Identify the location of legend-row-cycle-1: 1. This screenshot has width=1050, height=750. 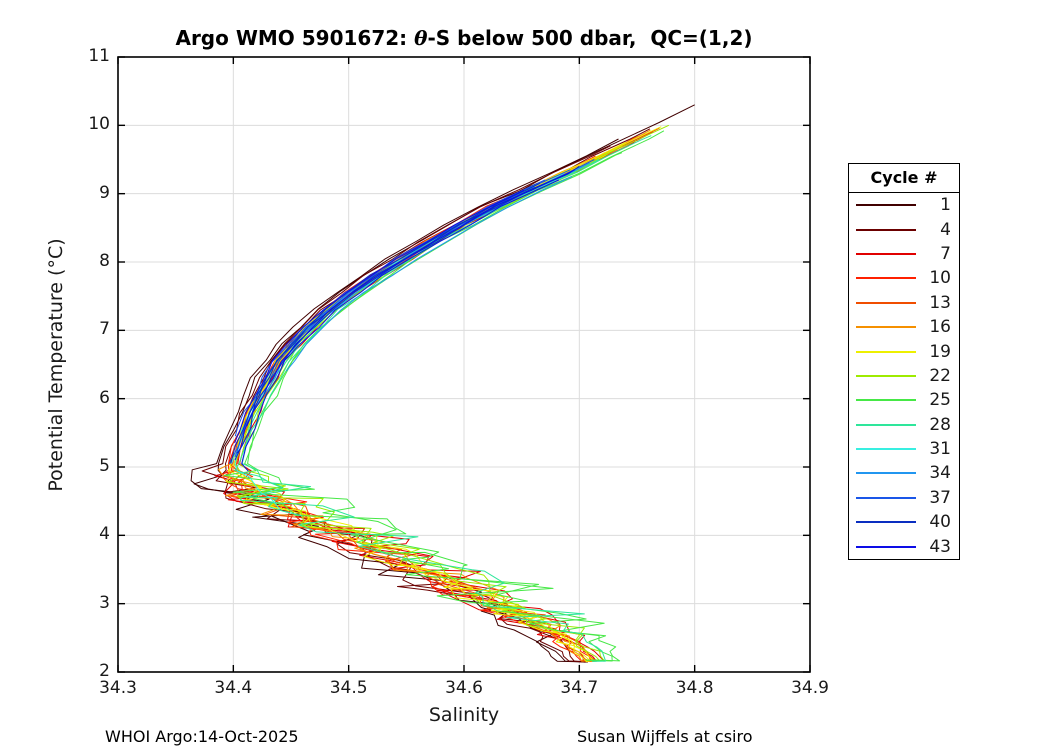
(904, 205).